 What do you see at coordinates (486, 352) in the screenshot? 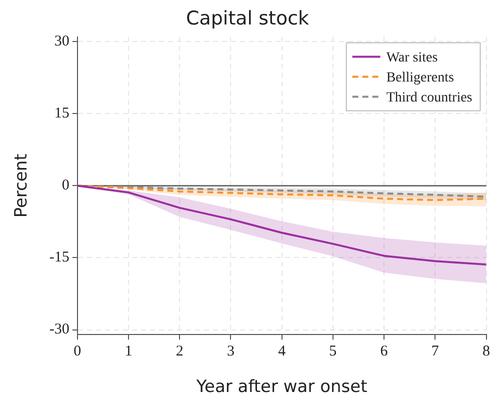
I see `x-tick-label: 8` at bounding box center [486, 352].